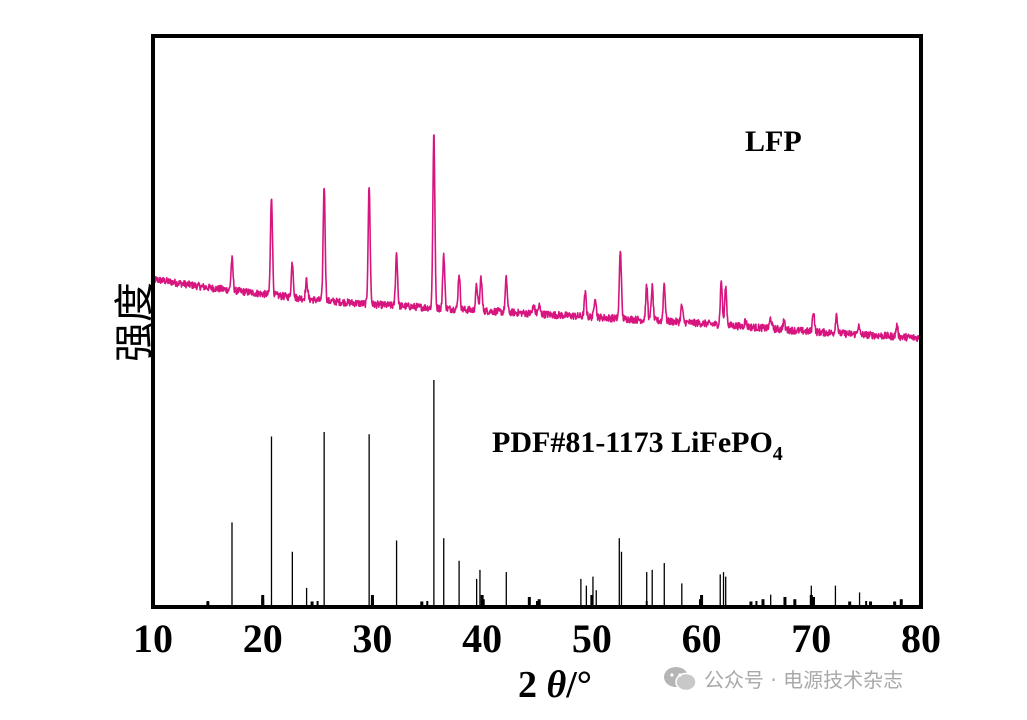  Describe the element at coordinates (632, 442) in the screenshot. I see `reference-annotation-main: PDF#81-1173 LiFePO` at that location.